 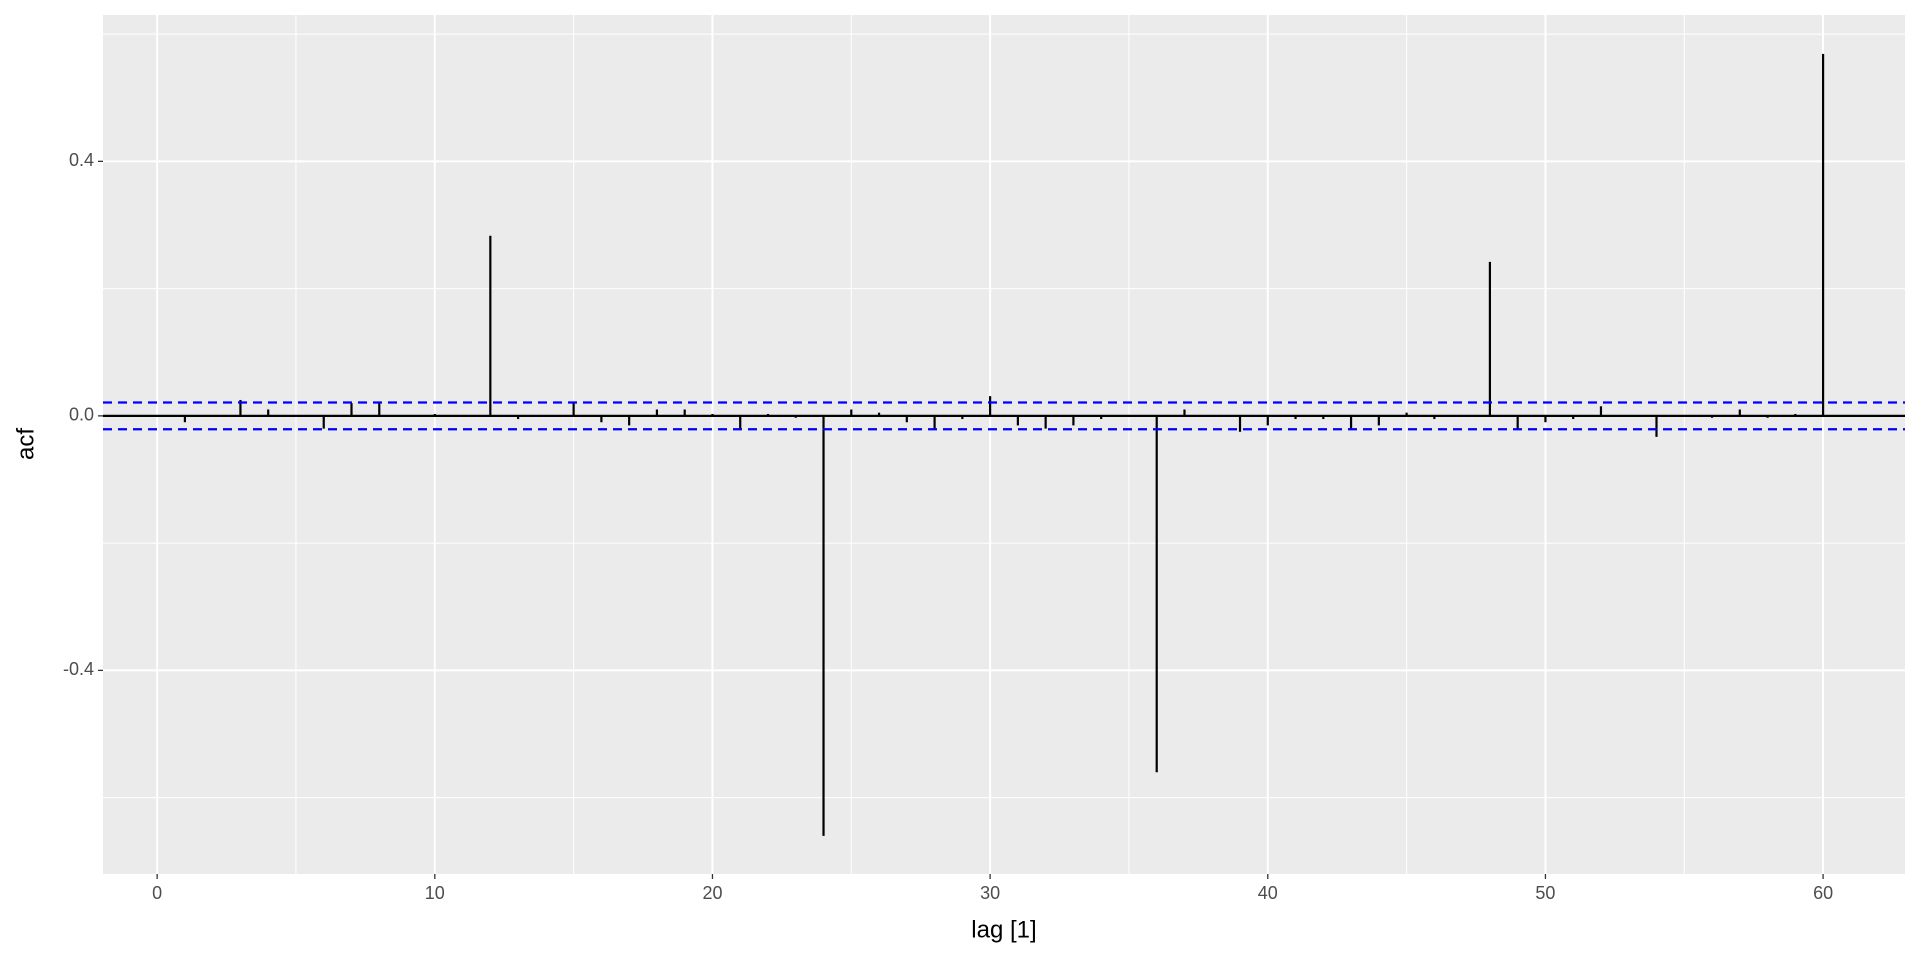 What do you see at coordinates (712, 893) in the screenshot?
I see `x-tick-label: 20` at bounding box center [712, 893].